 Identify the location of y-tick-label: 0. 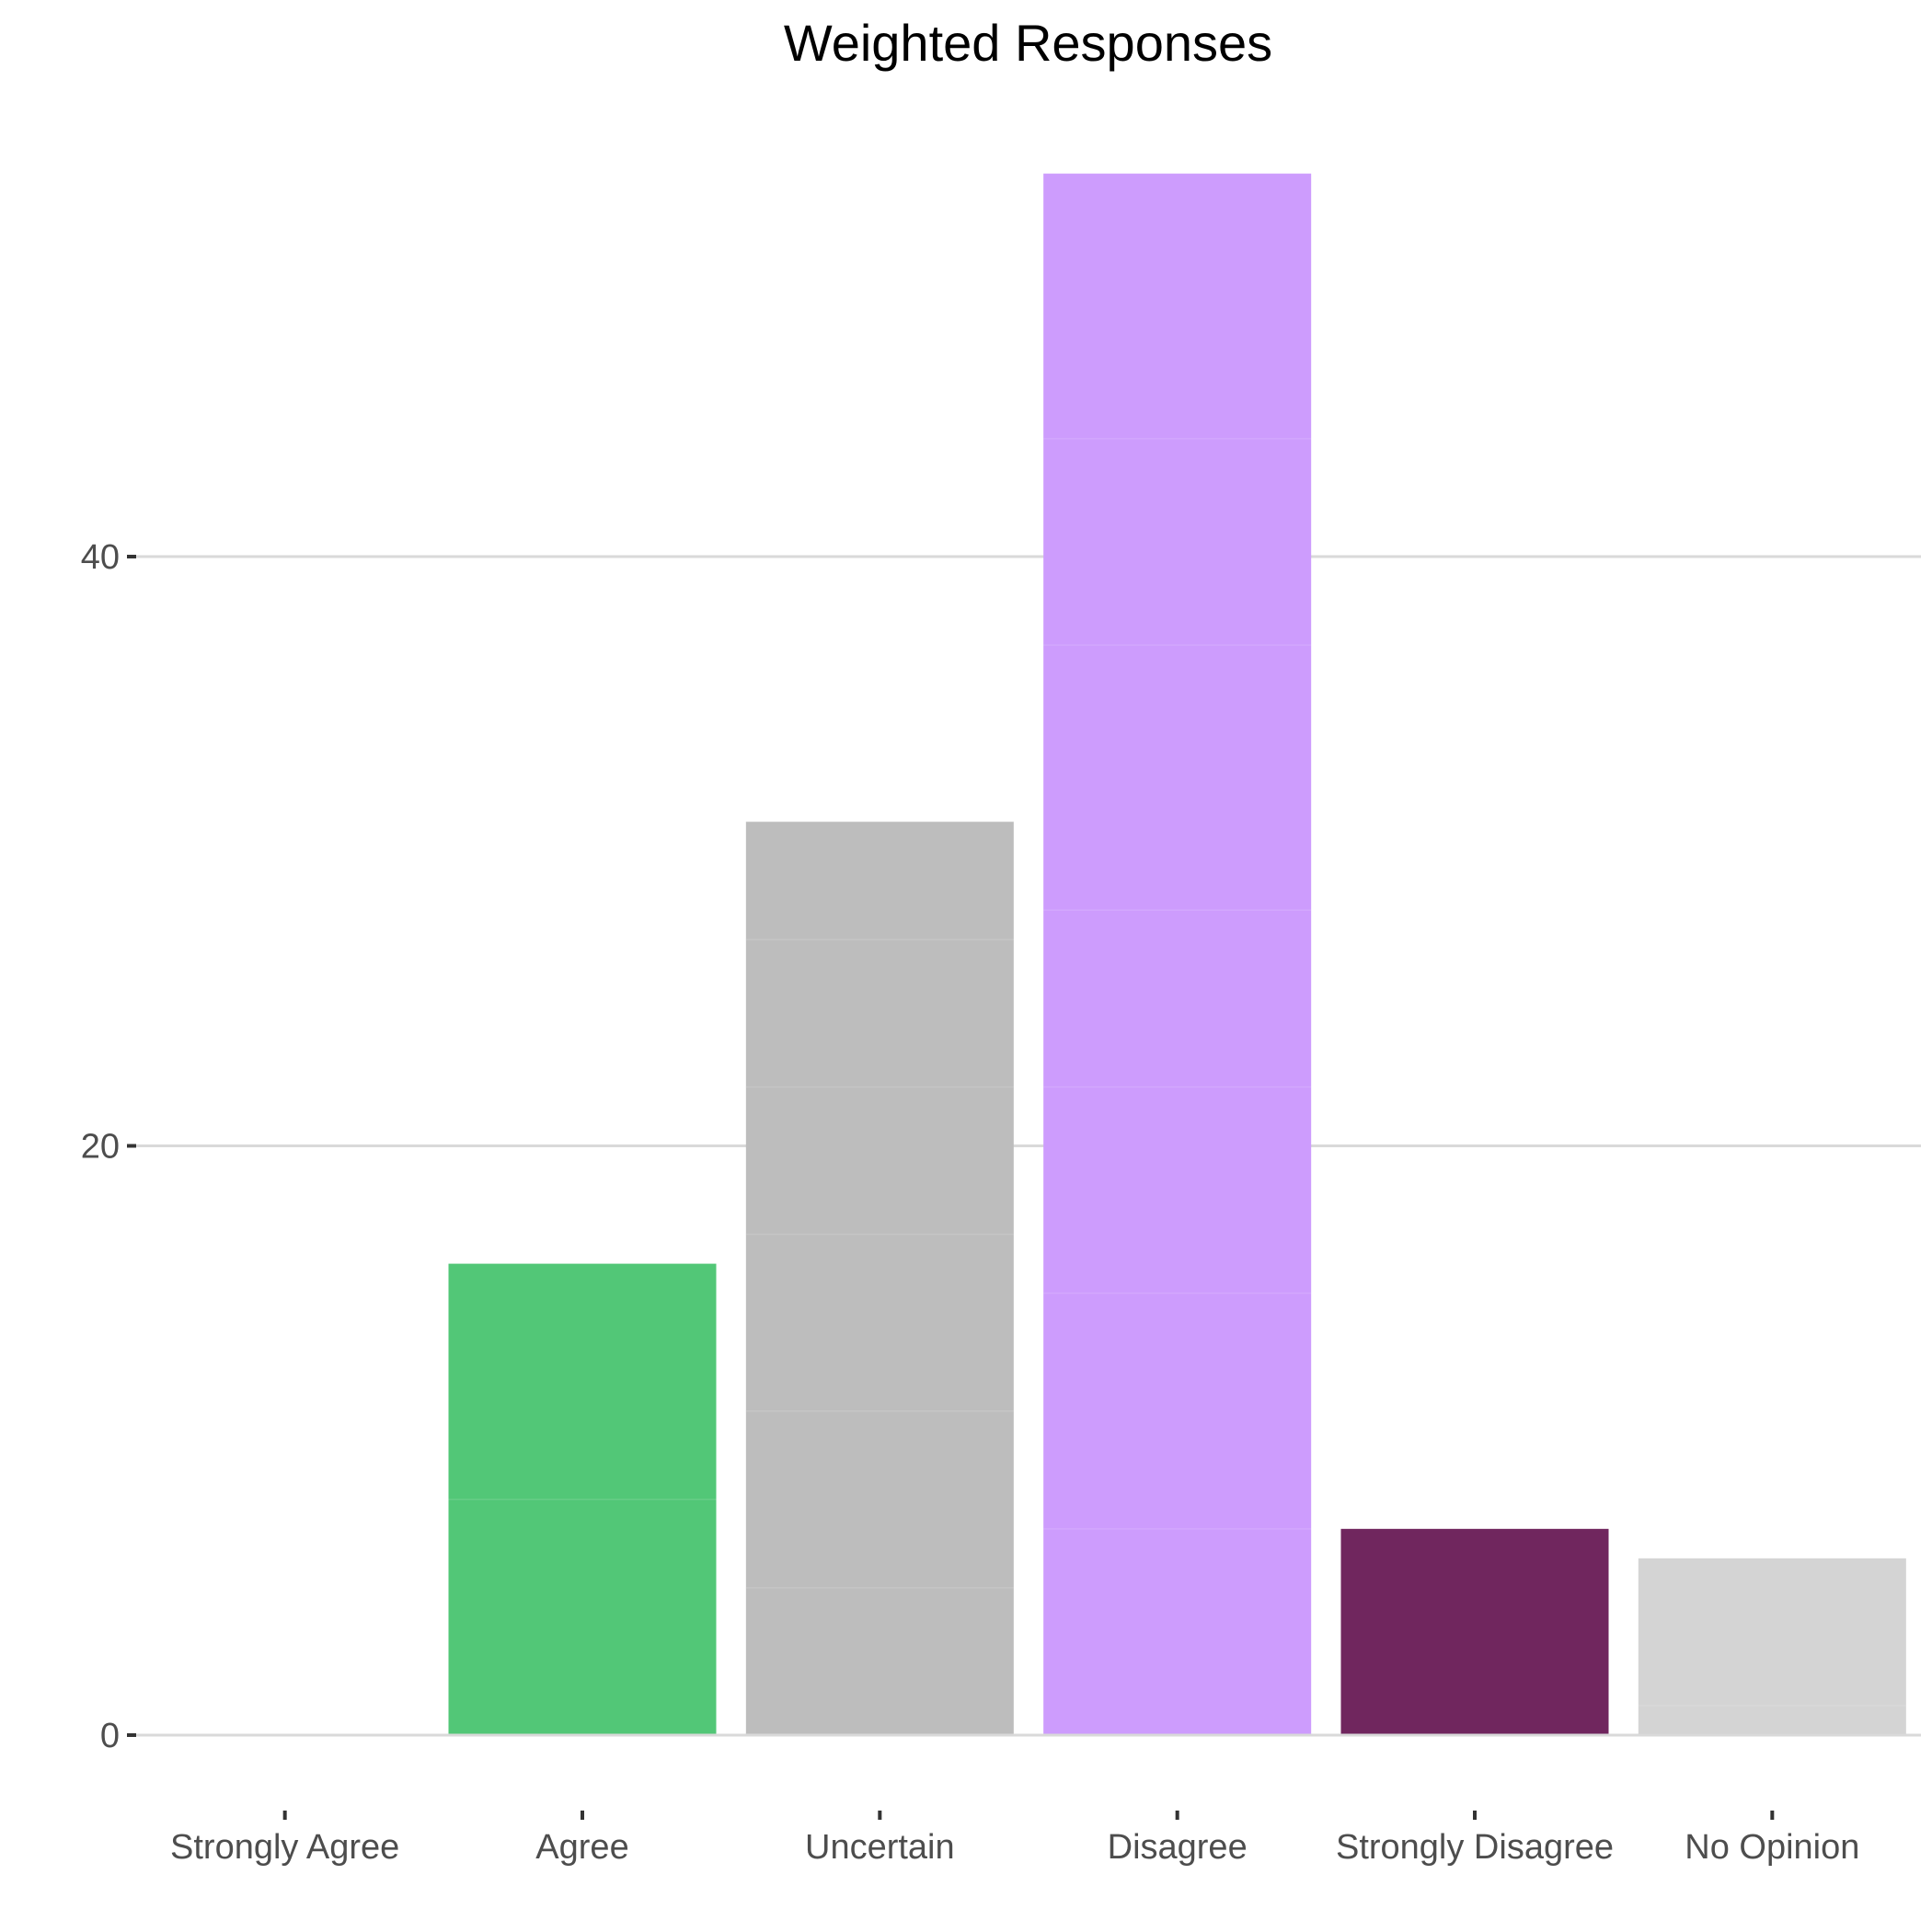
(110, 1736).